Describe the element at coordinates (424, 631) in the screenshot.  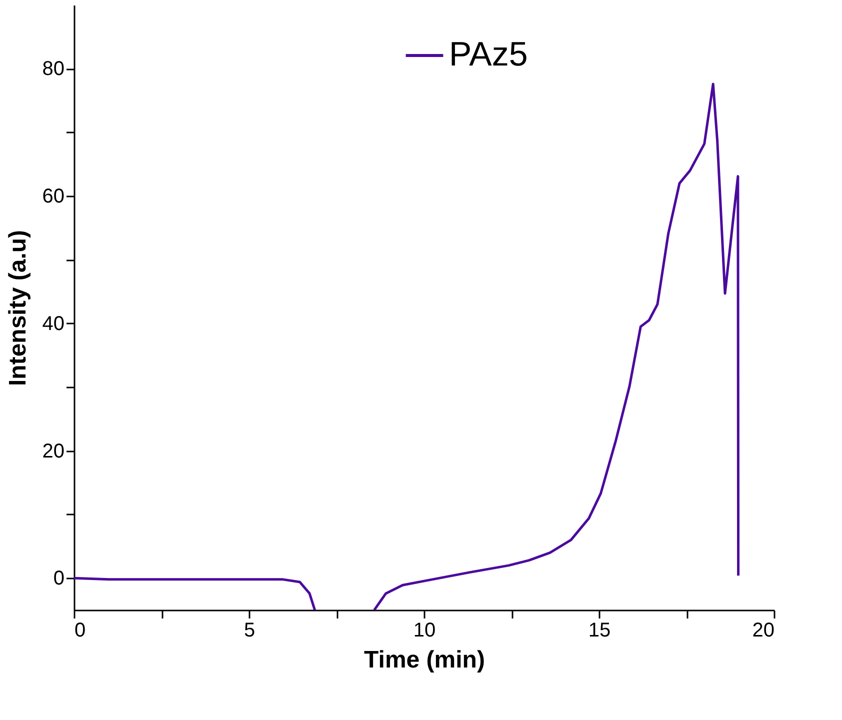
I see `x-tick-label: 10` at that location.